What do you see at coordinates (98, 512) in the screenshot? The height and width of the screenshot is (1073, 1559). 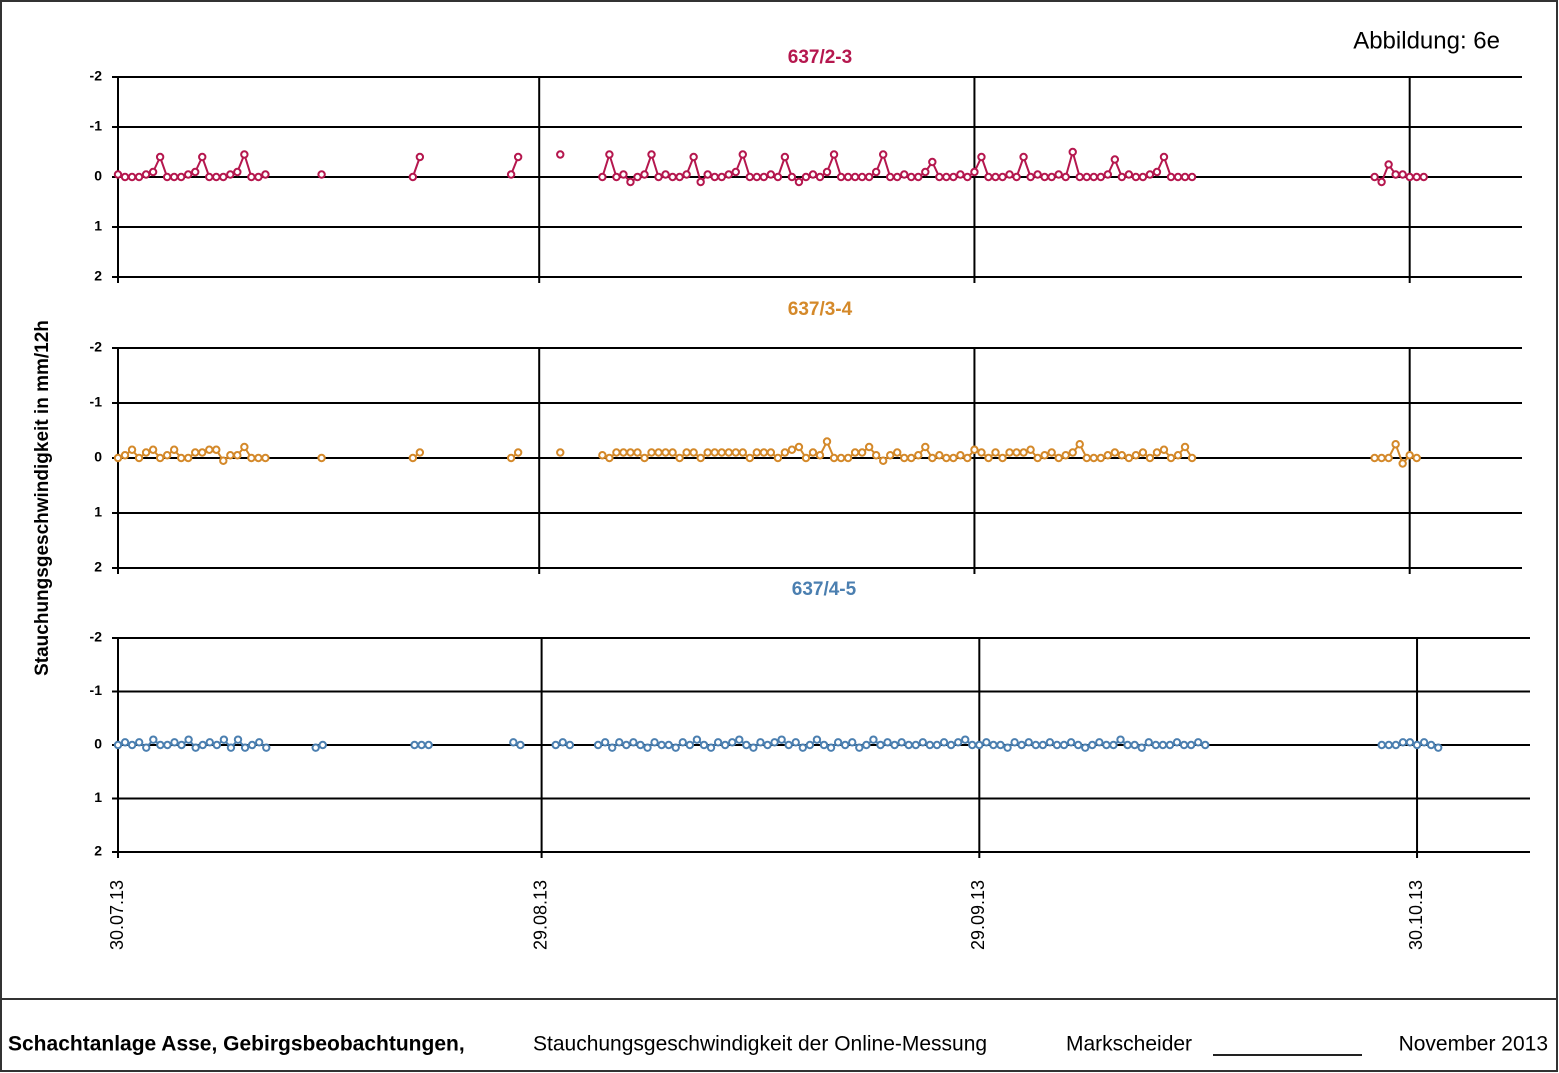 I see `y-tick-label: 1` at bounding box center [98, 512].